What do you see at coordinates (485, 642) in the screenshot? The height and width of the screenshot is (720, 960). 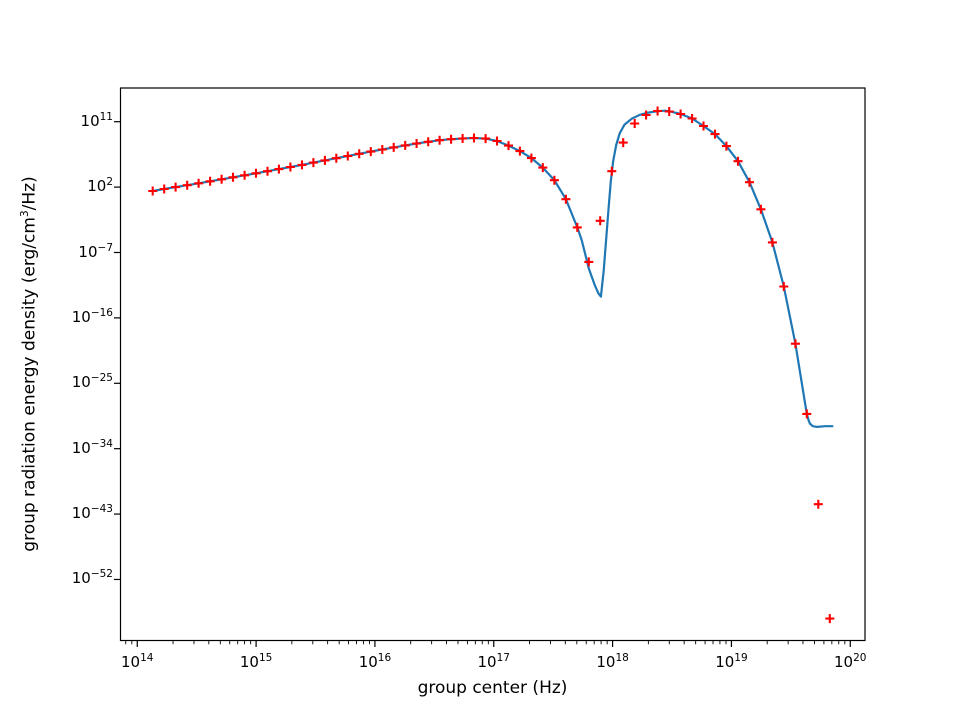 I see `x-axis-minor-ticks` at bounding box center [485, 642].